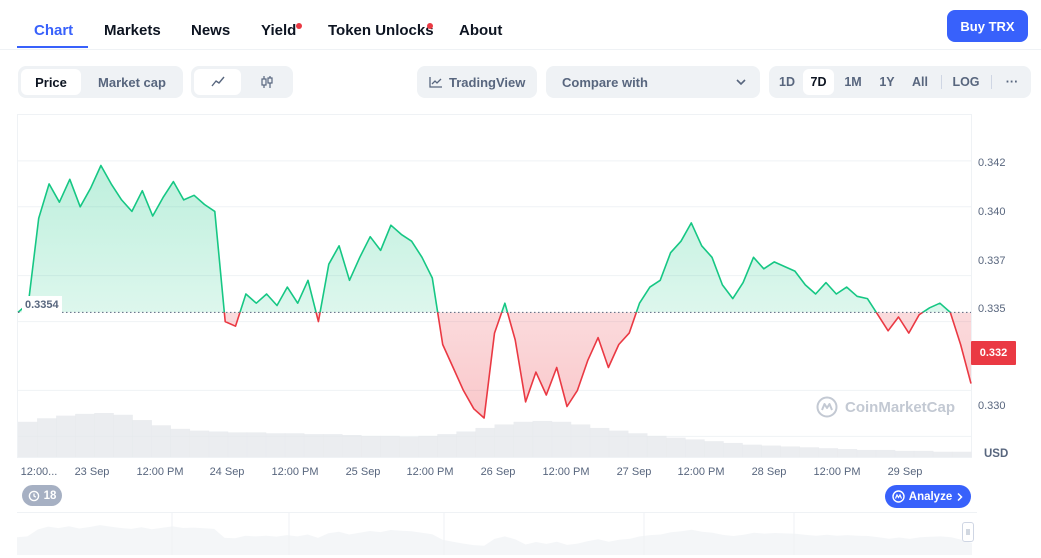 The image size is (1041, 558). I want to click on coinmarketcap-watermark: CoinMarketCap, so click(885, 407).